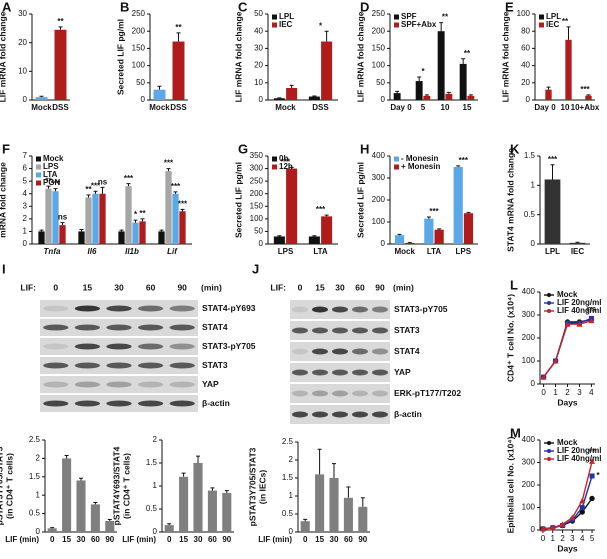 The image size is (607, 559). What do you see at coordinates (319, 539) in the screenshot?
I see `x-tick-label: 15` at bounding box center [319, 539].